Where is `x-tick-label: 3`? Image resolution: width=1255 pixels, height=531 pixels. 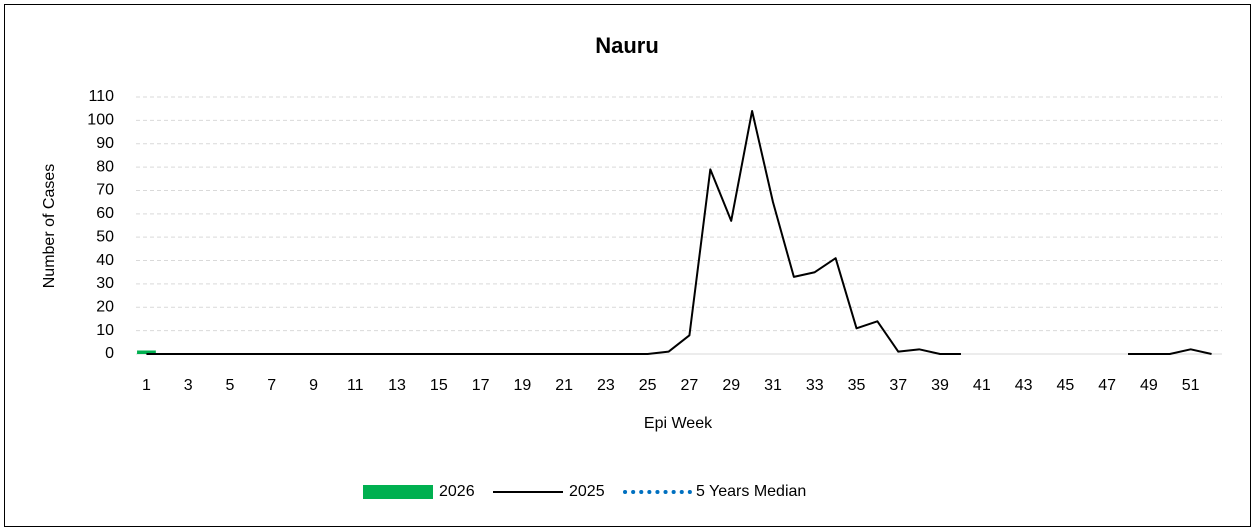 x-tick-label: 3 is located at coordinates (188, 385).